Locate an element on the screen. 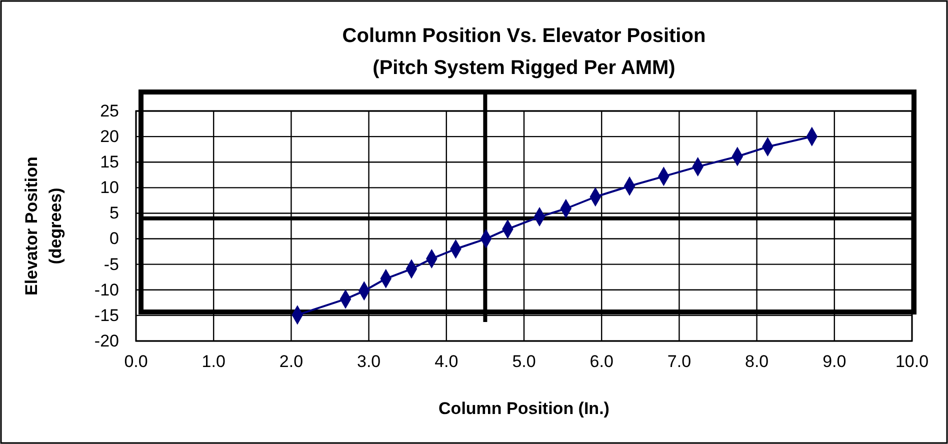 This screenshot has width=948, height=444. y-tick-label: -10 is located at coordinates (106, 290).